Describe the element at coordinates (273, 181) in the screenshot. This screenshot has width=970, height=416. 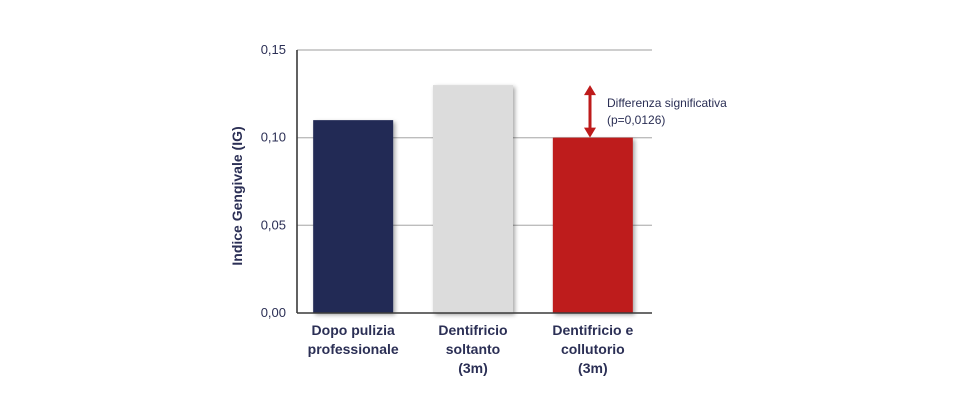
I see `y-tick-labels: 0,00 0,05 0,10 0,15` at that location.